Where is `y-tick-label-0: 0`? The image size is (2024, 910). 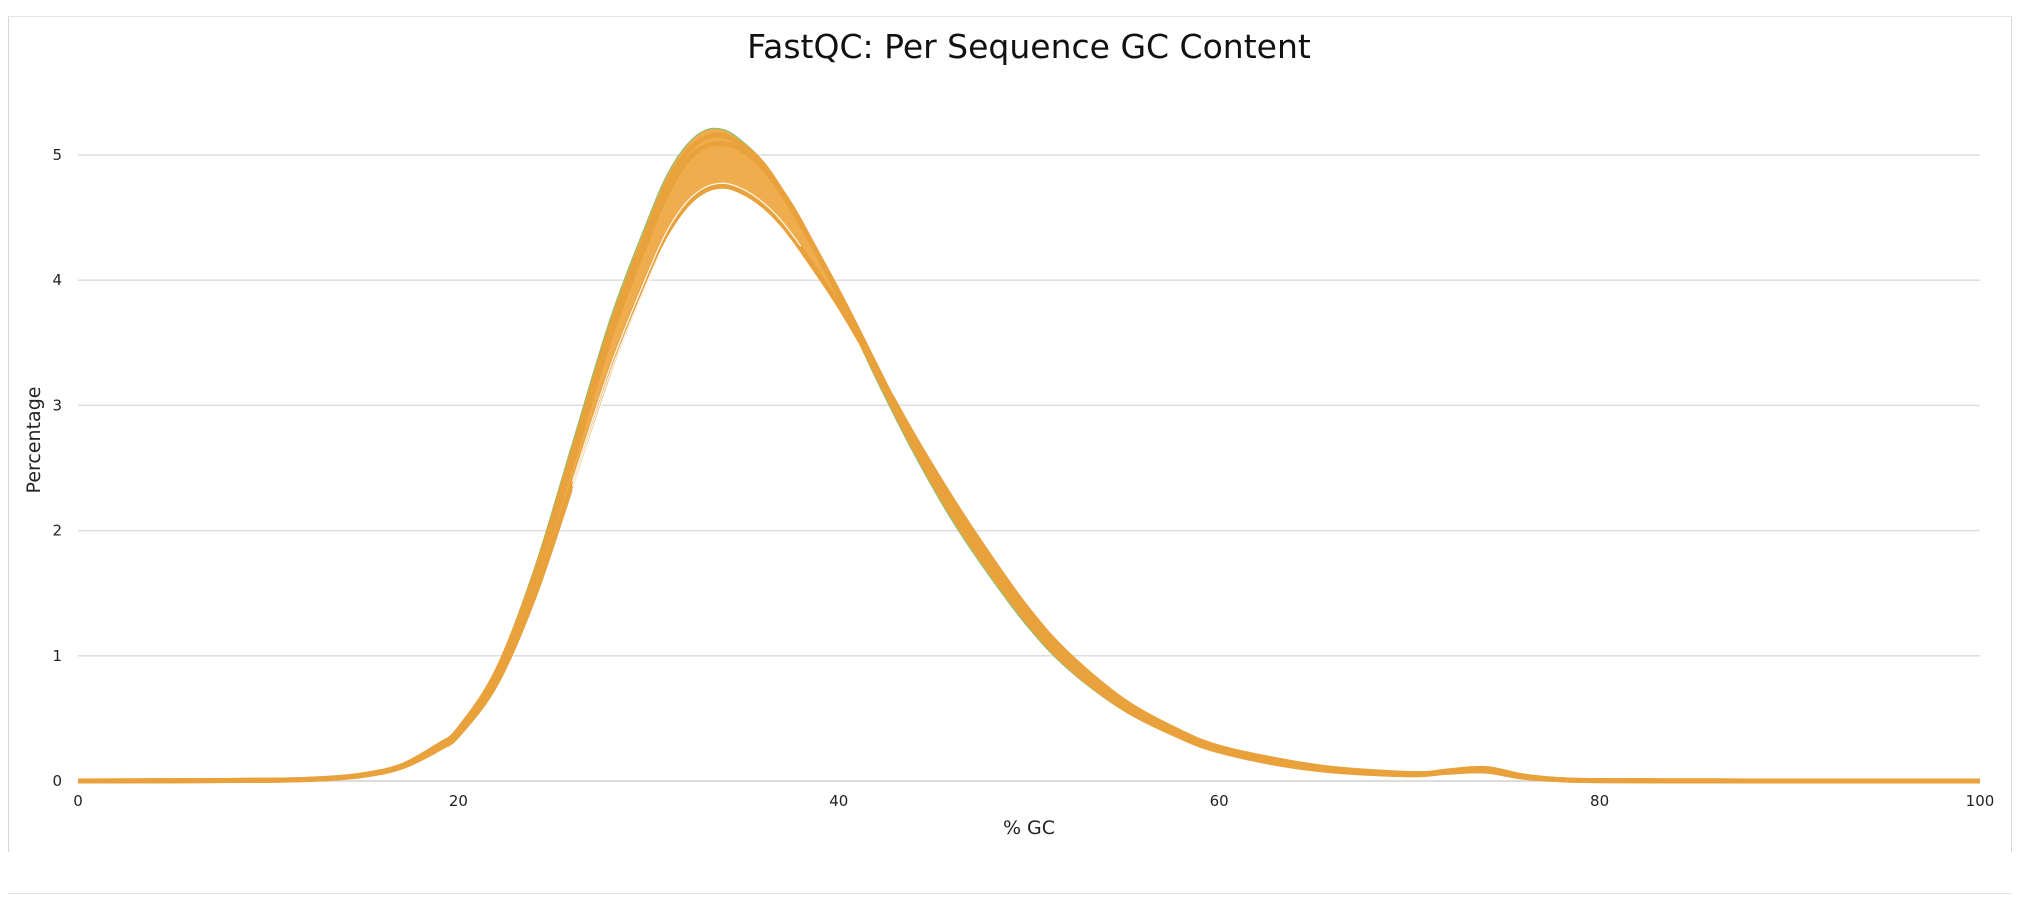
y-tick-label-0: 0 is located at coordinates (57, 781).